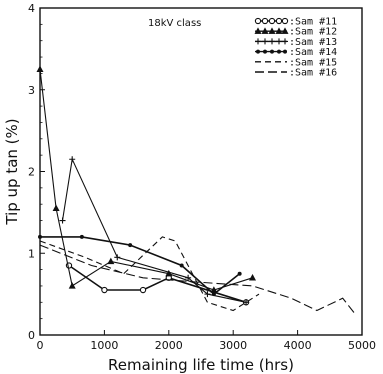  What do you see at coordinates (31, 172) in the screenshot?
I see `y-tick-label: 2` at bounding box center [31, 172].